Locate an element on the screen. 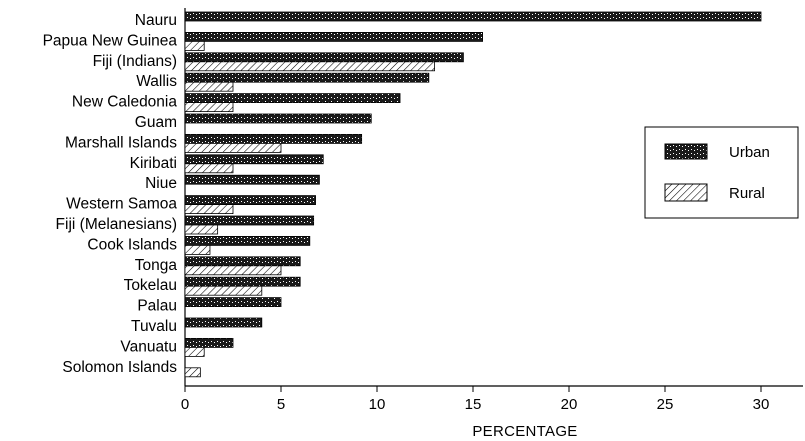  category-label: Fiji (Indians) is located at coordinates (135, 61).